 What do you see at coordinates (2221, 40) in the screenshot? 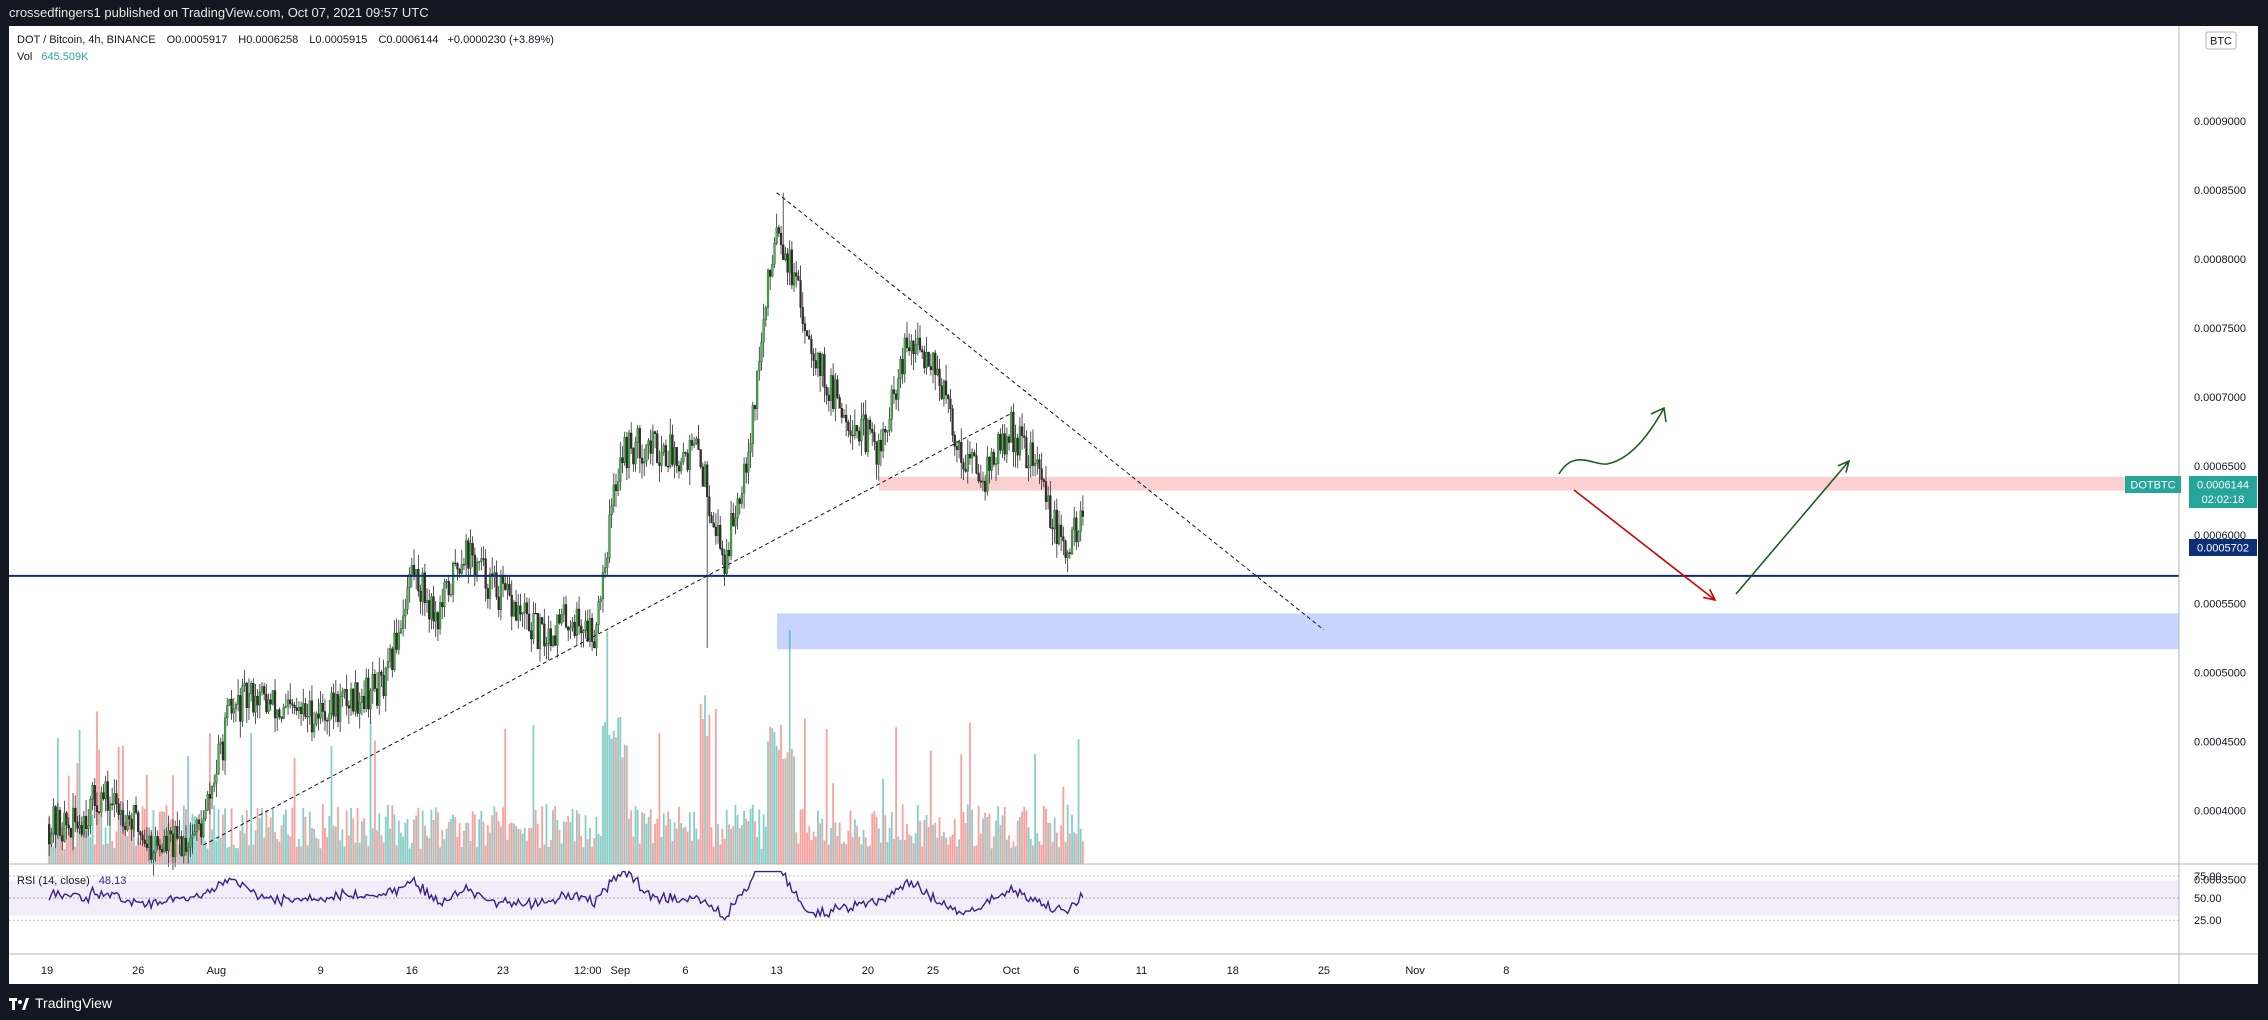
I see `currency-badge` at bounding box center [2221, 40].